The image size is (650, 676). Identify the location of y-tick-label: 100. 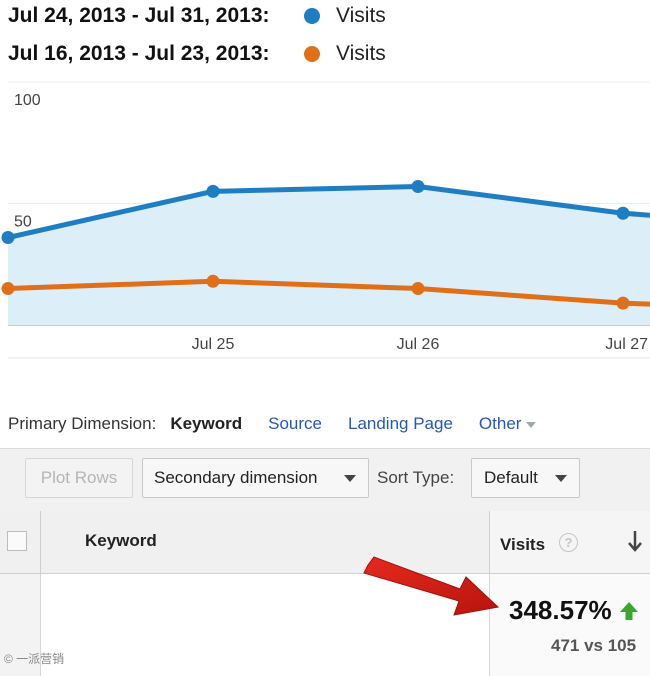
(27, 100).